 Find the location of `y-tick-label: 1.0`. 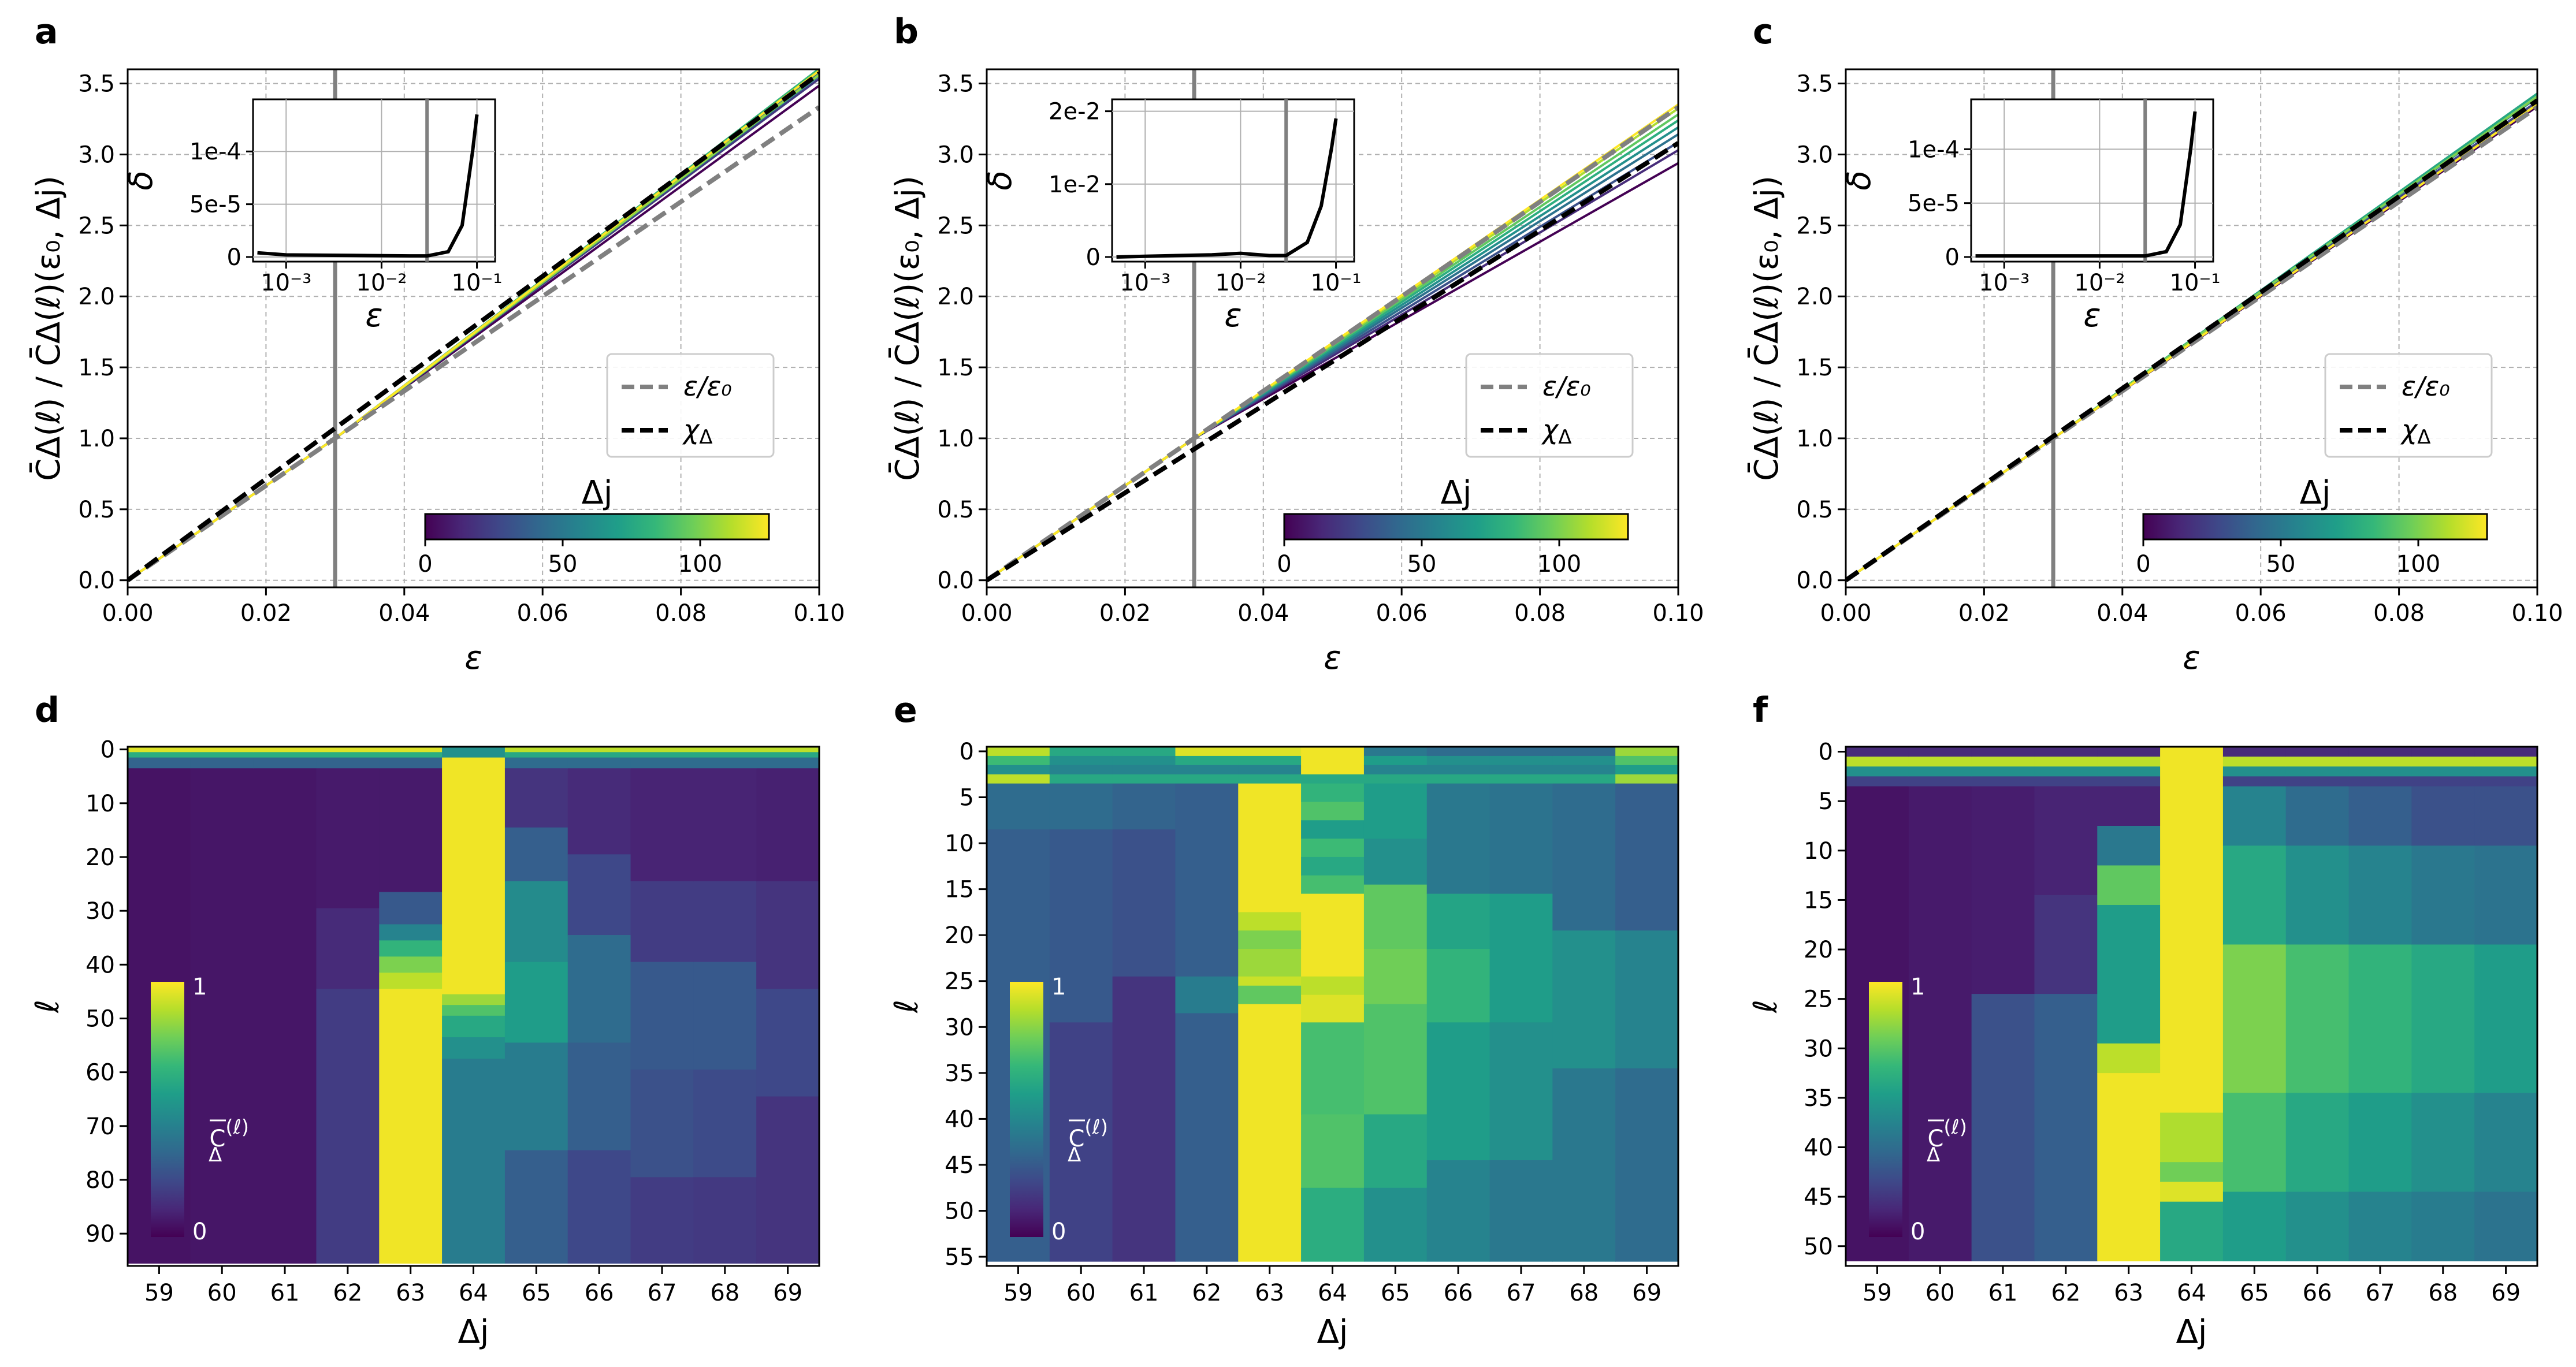

y-tick-label: 1.0 is located at coordinates (955, 439).